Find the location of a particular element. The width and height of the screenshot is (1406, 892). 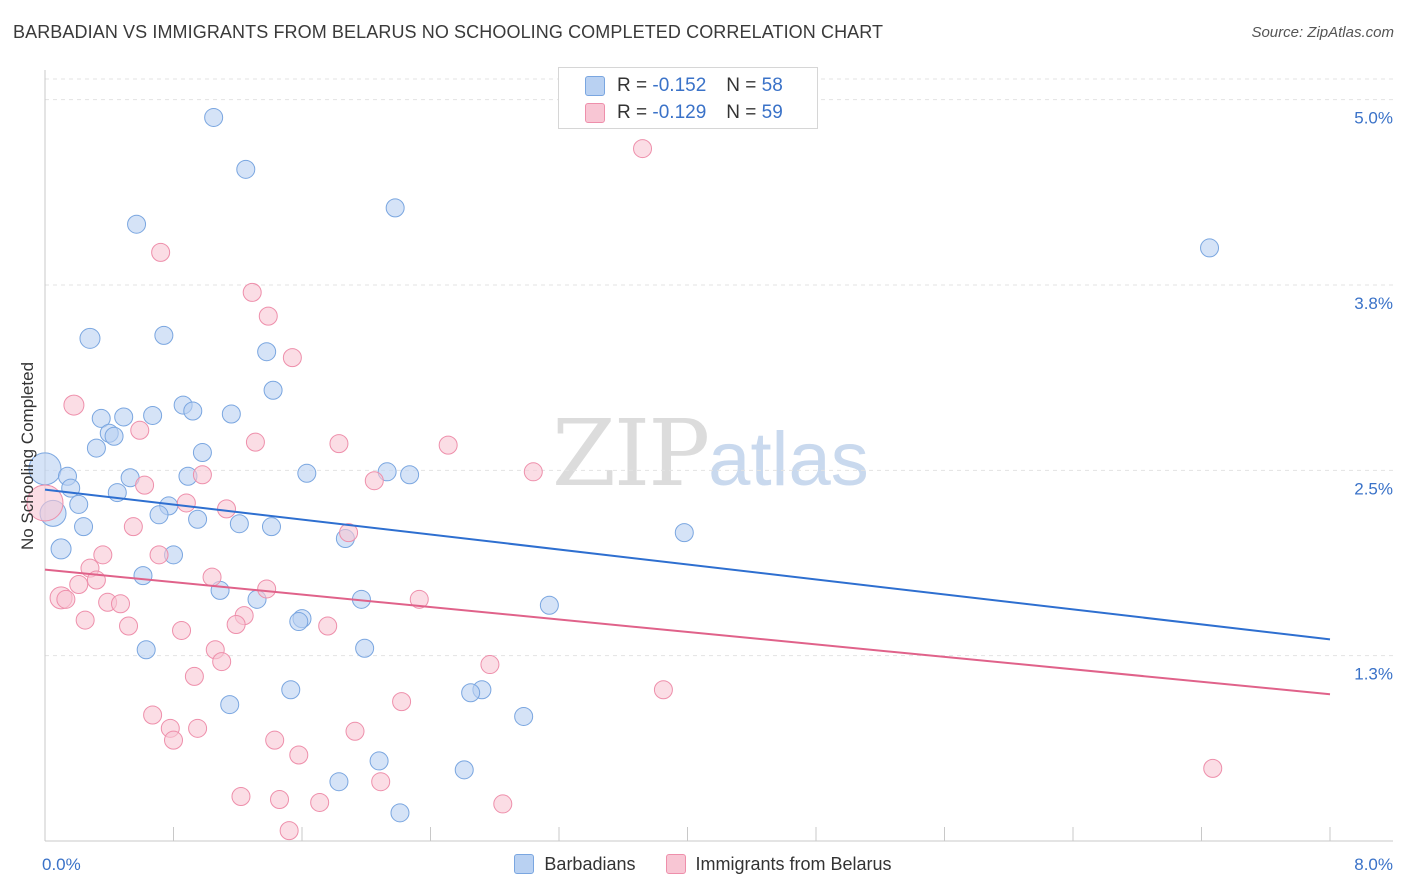

source-credit: Source: ZipAtlas.com is located at coordinates (1322, 32).